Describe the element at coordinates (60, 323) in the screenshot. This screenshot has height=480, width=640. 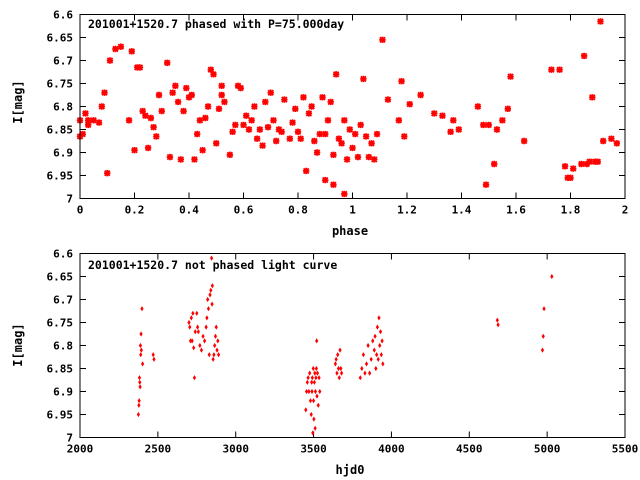
I see `unphased-y-tick-label: 6.75` at that location.